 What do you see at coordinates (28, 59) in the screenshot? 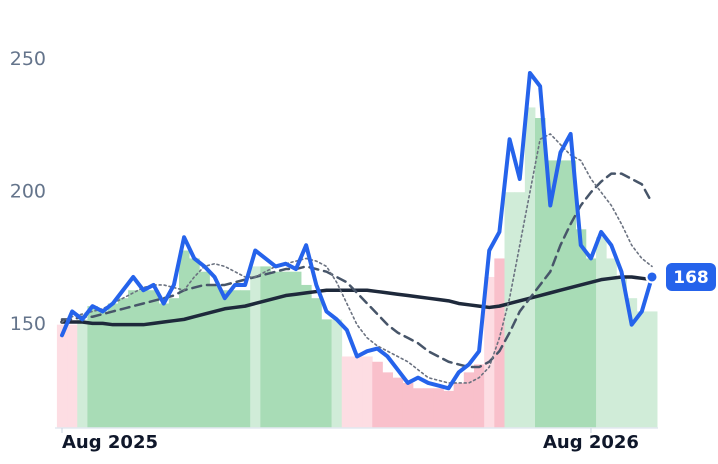
I see `y-tick-label: 250` at bounding box center [28, 59].